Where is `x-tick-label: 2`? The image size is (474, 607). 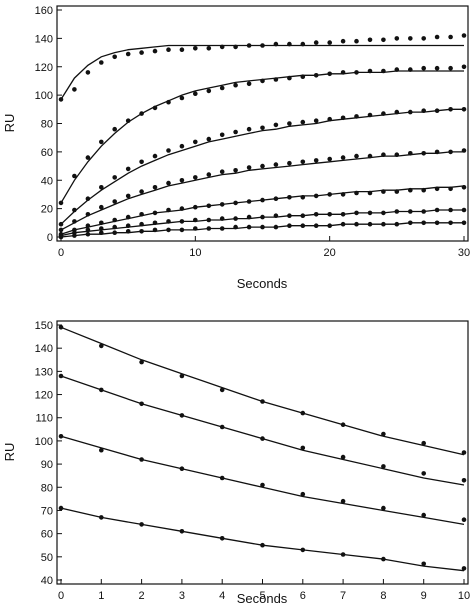 x-tick-label: 2 is located at coordinates (142, 596).